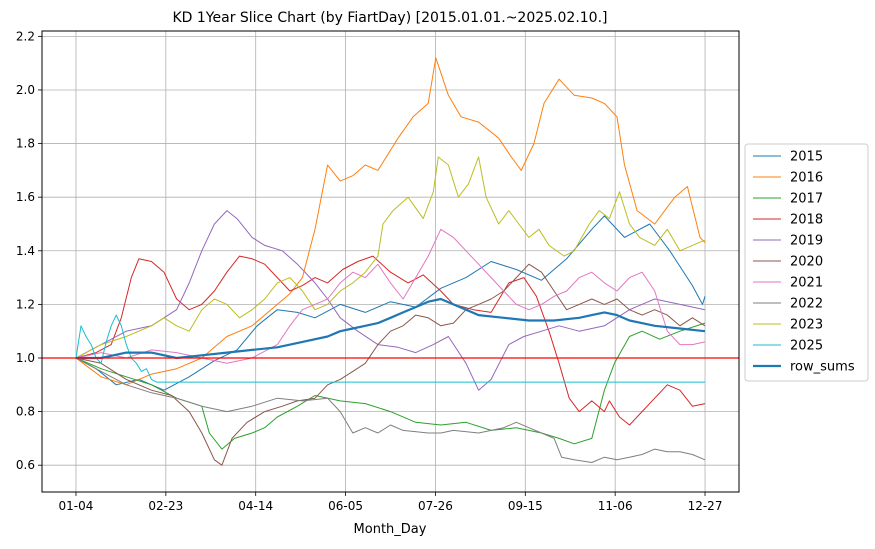  I want to click on x-tick-label: 06-05, so click(345, 506).